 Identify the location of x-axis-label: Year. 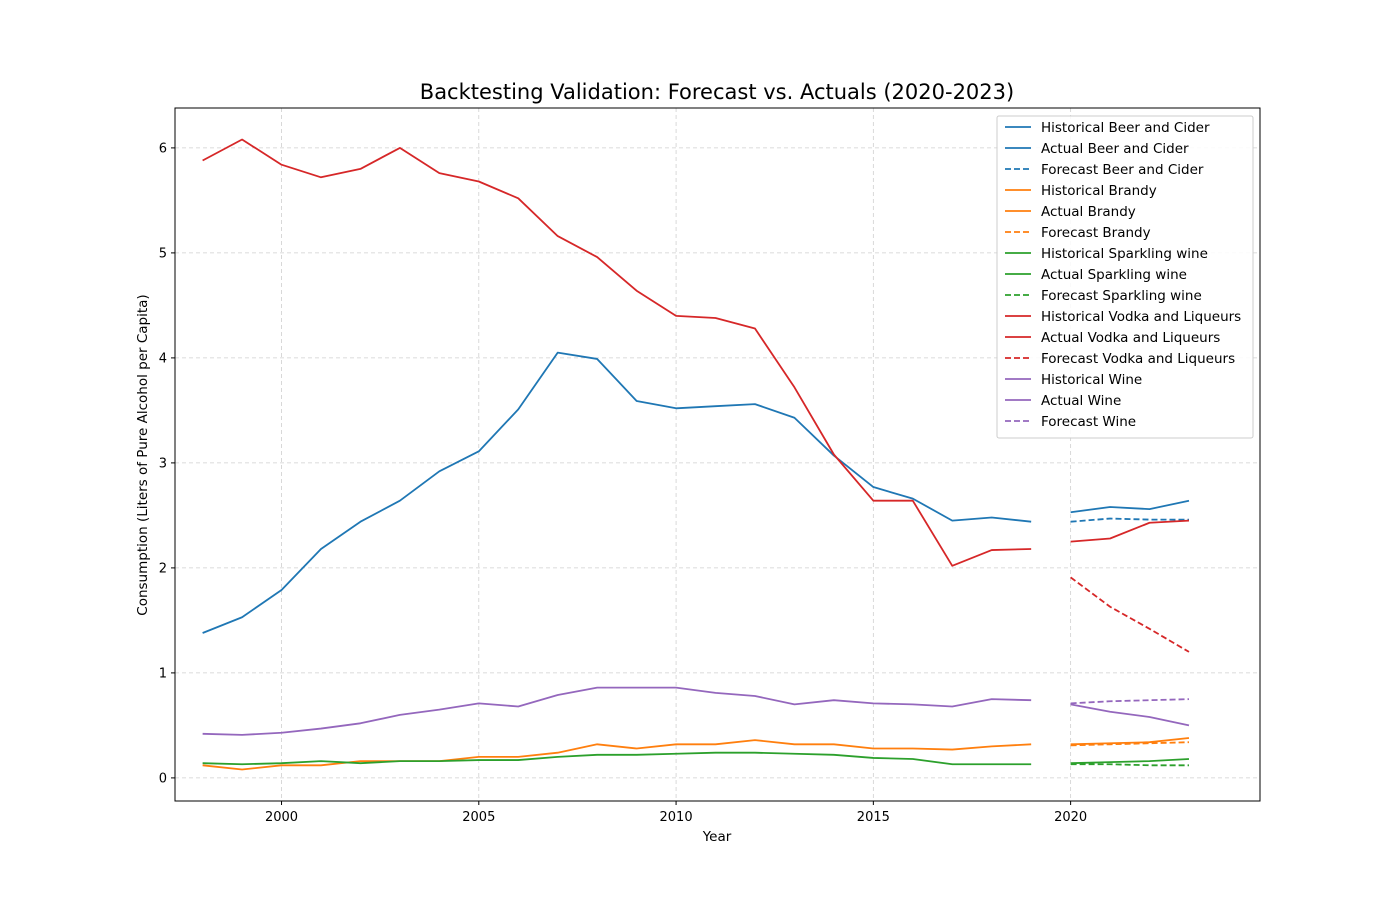
(717, 837).